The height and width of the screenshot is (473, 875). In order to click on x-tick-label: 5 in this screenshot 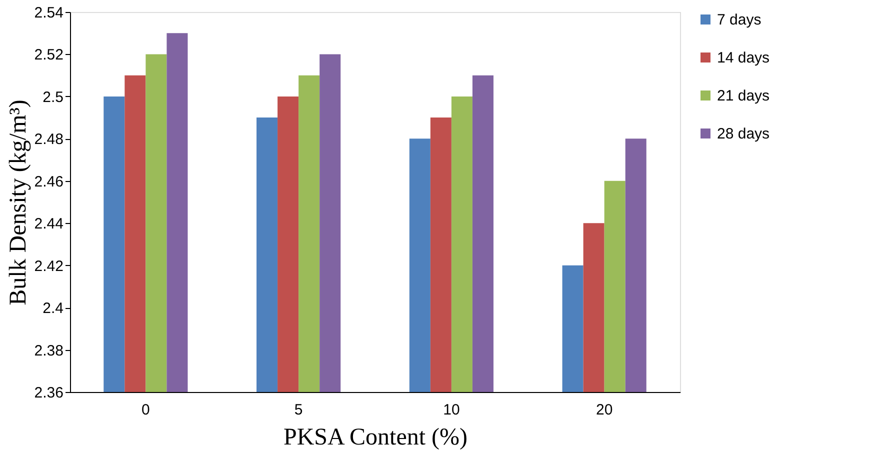, I will do `click(298, 410)`.